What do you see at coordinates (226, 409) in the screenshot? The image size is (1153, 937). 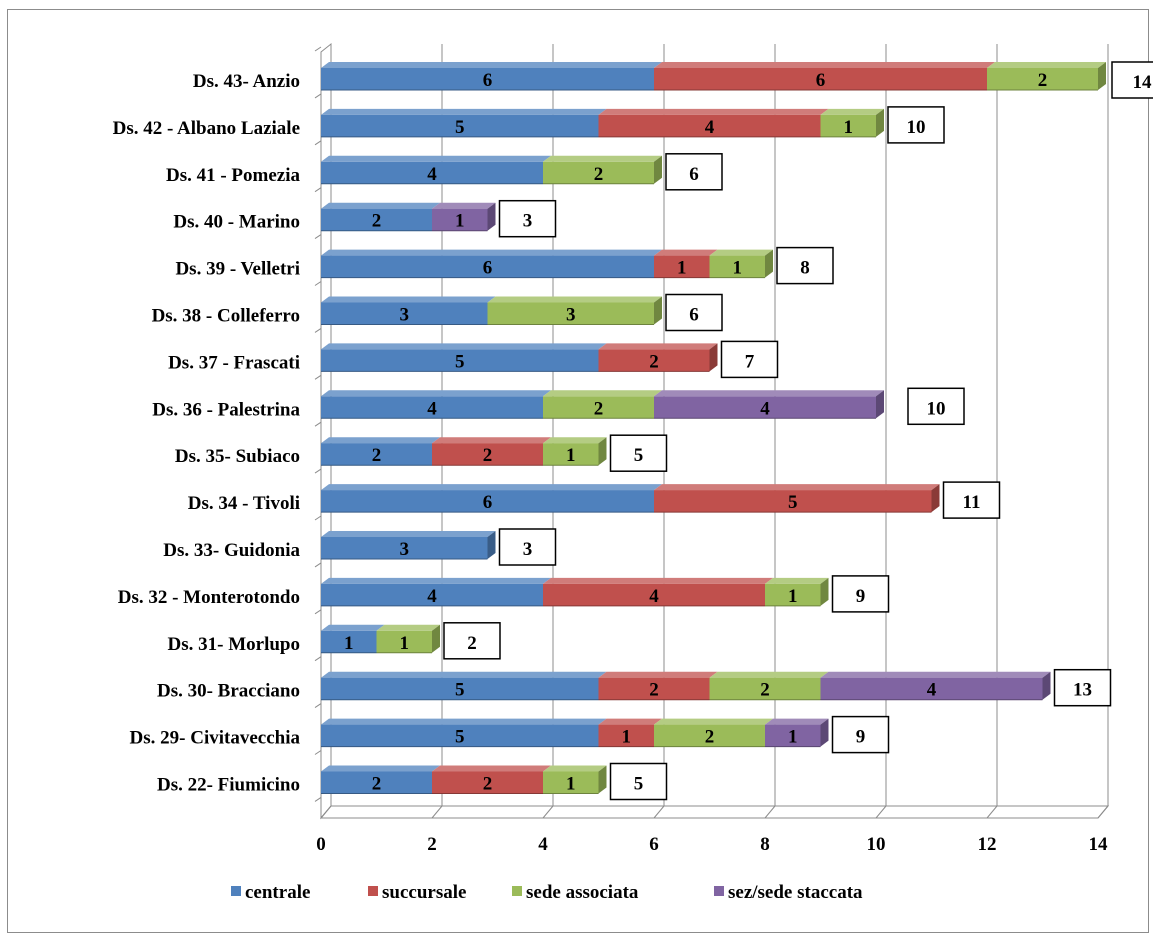 I see `category-label: Ds. 36 - Palestrina` at bounding box center [226, 409].